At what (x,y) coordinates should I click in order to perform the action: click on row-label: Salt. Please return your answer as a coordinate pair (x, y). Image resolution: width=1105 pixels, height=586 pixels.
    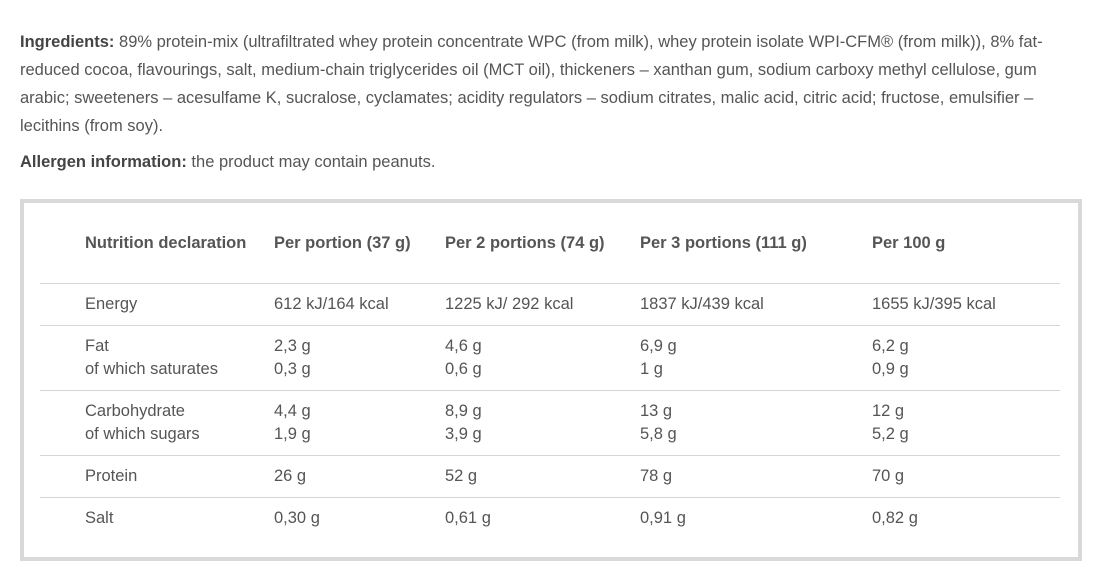
    Looking at the image, I should click on (157, 519).